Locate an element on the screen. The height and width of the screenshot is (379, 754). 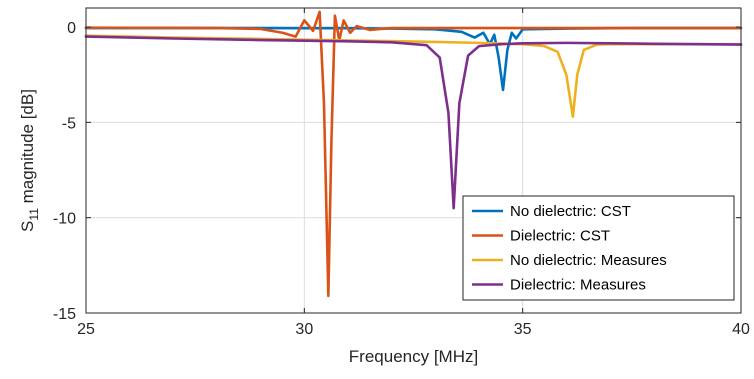
y-tick-label: -15 is located at coordinates (64, 314).